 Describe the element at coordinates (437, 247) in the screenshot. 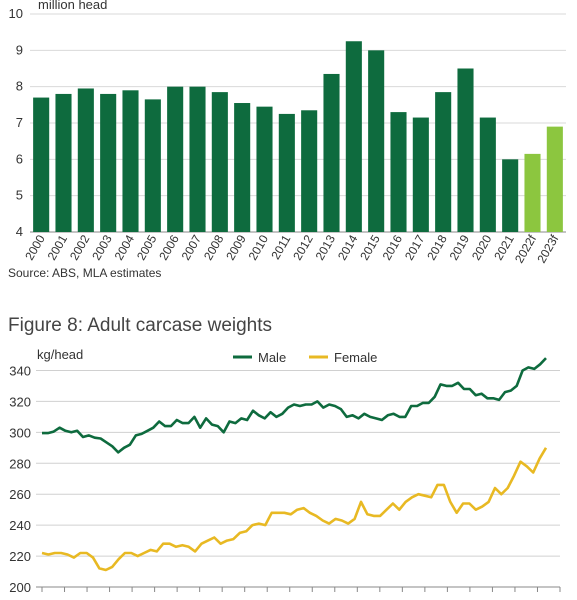

I see `x-tick-label: 2018` at that location.